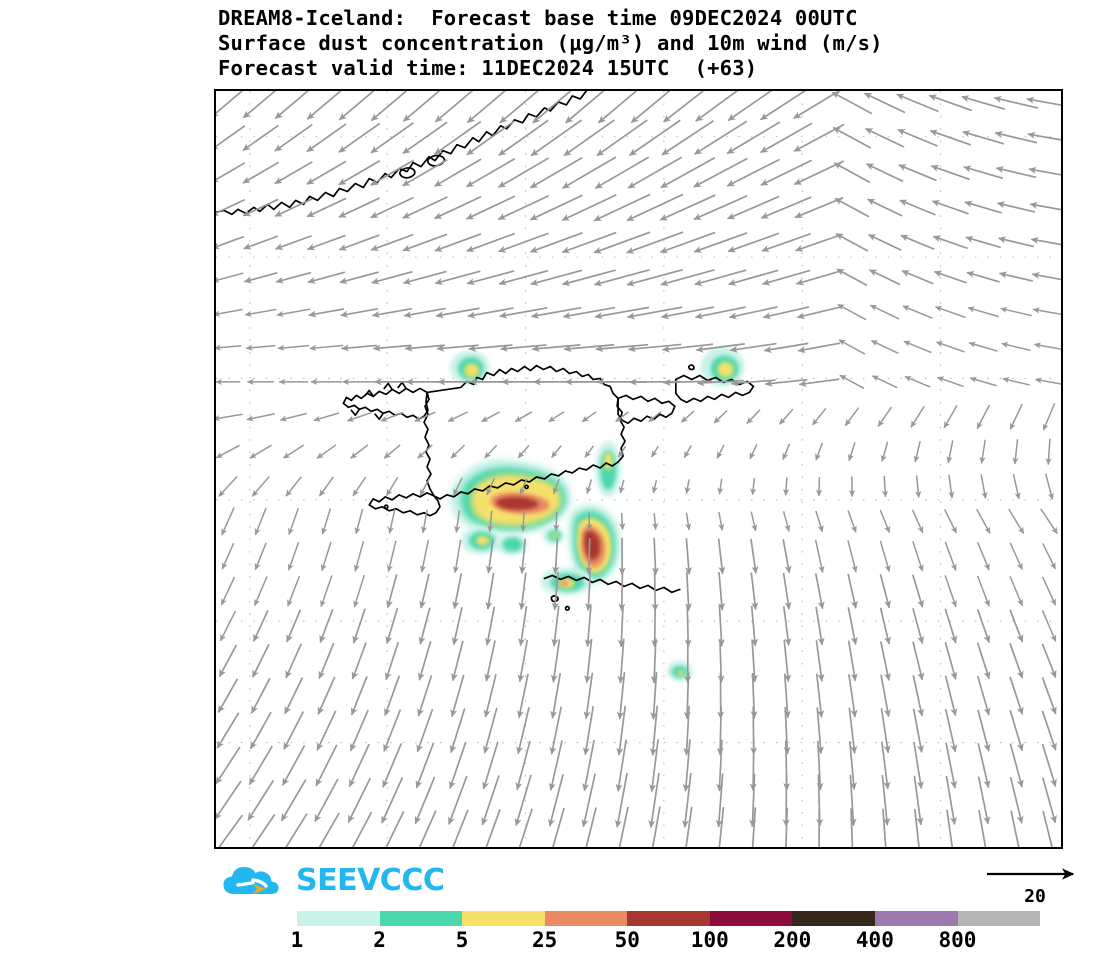 Image resolution: width=1107 pixels, height=954 pixels. I want to click on coastline-westfjords-fjord5, so click(379, 416).